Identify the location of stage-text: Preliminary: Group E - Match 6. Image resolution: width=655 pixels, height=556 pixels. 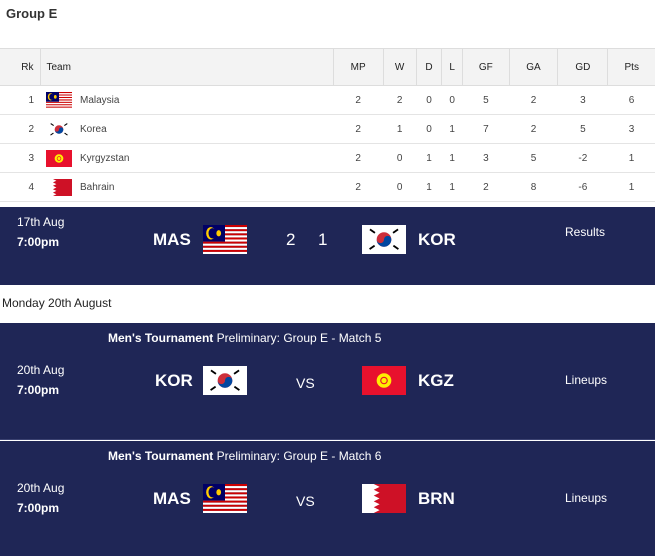
(299, 456).